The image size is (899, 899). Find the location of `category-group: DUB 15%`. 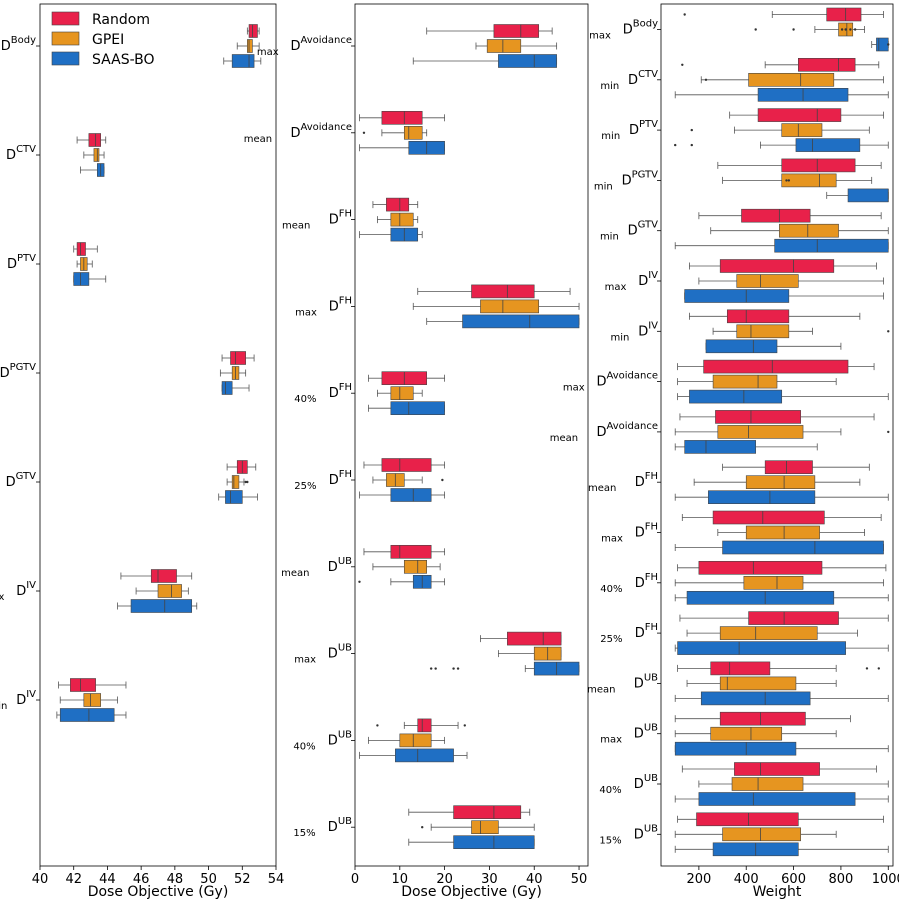

category-group: DUB 15% is located at coordinates (744, 834).